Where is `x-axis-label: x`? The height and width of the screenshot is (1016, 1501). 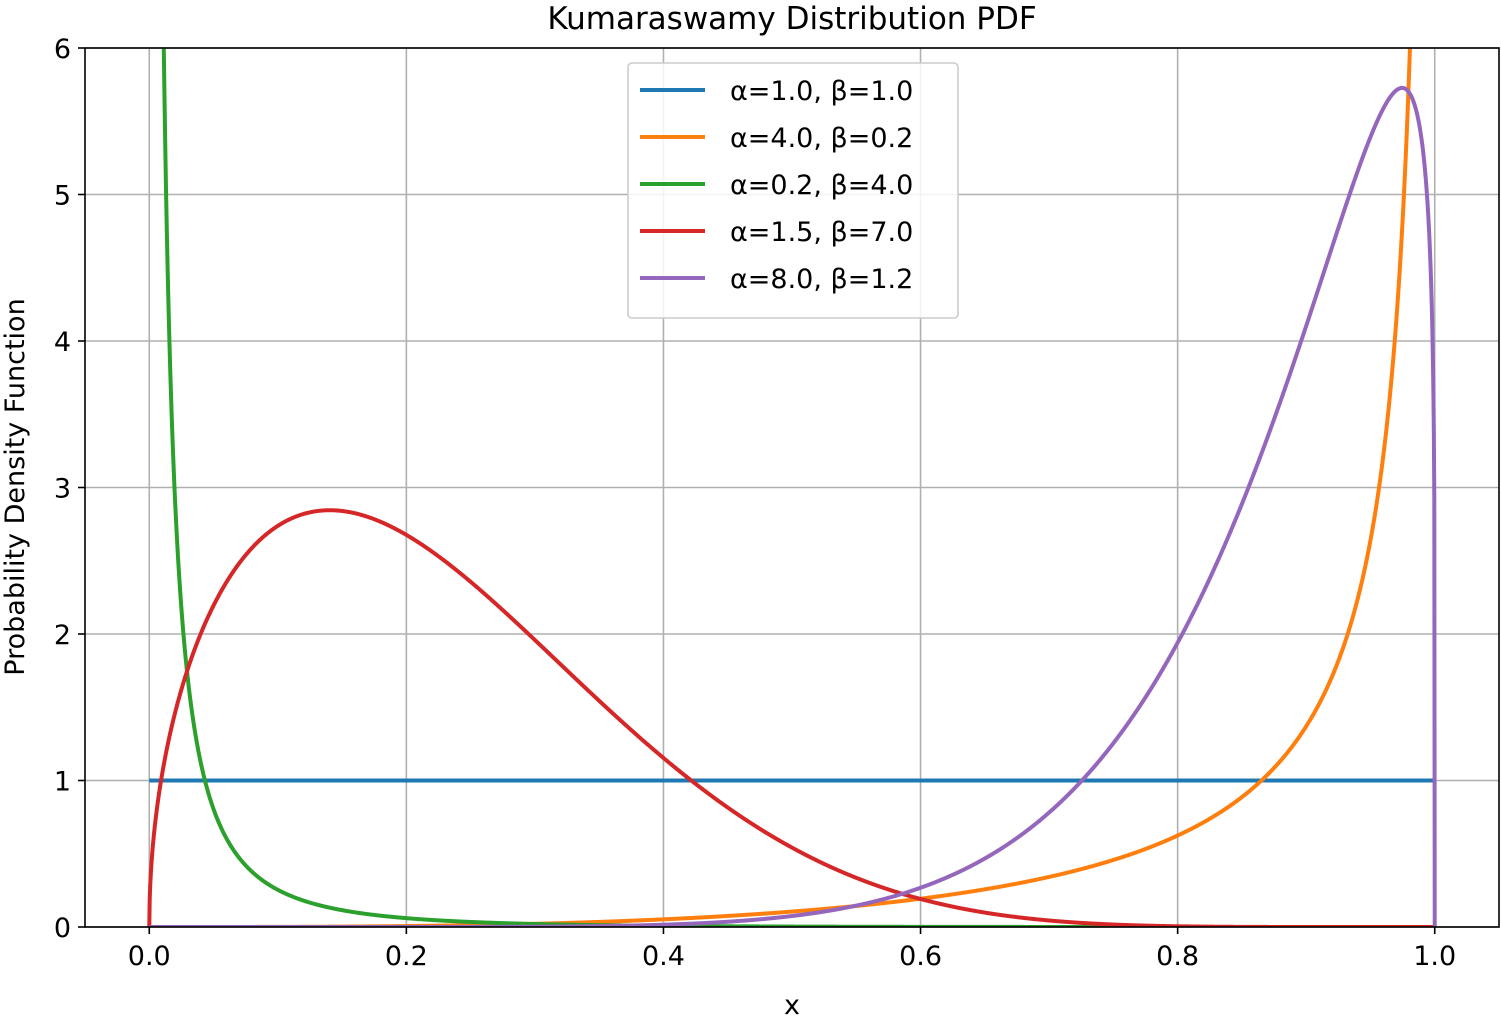
x-axis-label: x is located at coordinates (792, 1003).